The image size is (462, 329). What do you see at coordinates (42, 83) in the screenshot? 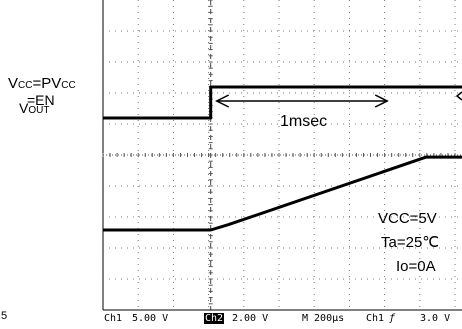
I see `vcc-pvcc-label: VCC=PVCC` at bounding box center [42, 83].